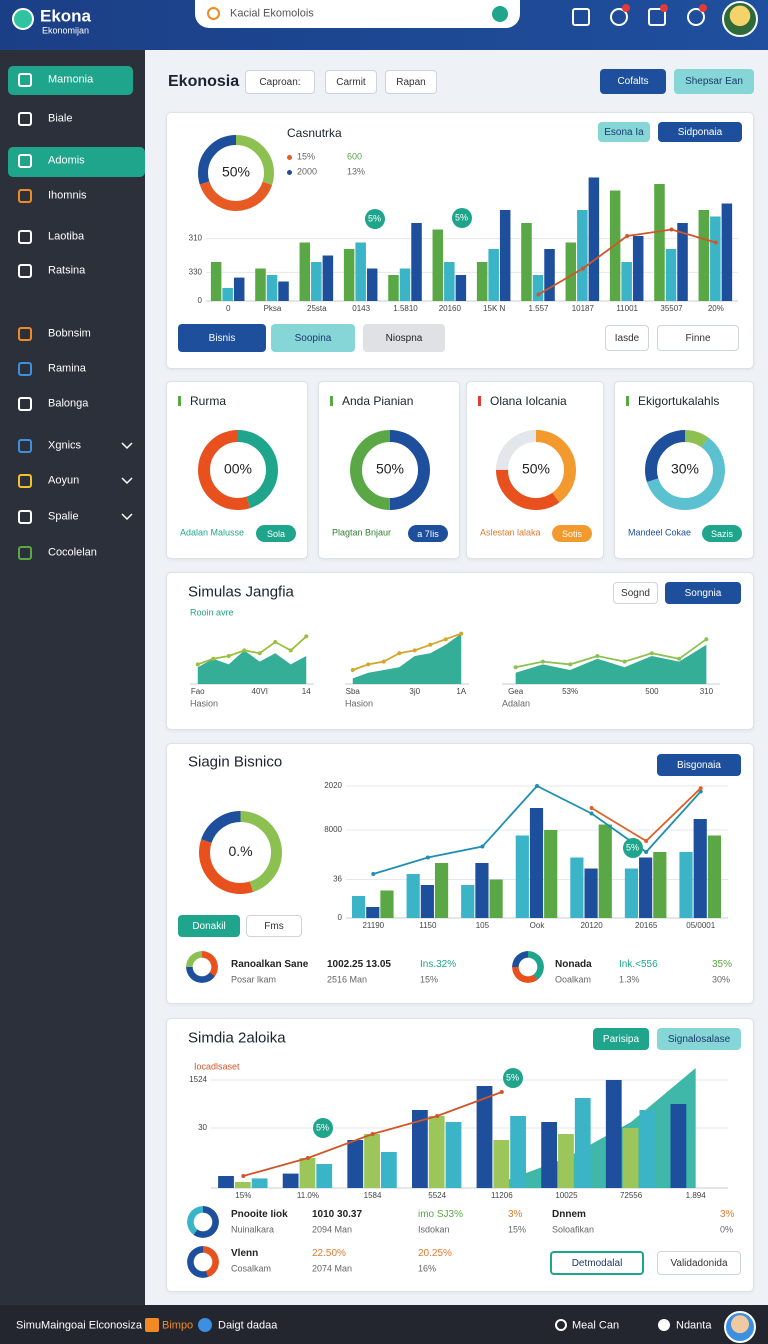 Image resolution: width=768 pixels, height=1344 pixels. What do you see at coordinates (68, 403) in the screenshot?
I see `nav-item: Balonga` at bounding box center [68, 403].